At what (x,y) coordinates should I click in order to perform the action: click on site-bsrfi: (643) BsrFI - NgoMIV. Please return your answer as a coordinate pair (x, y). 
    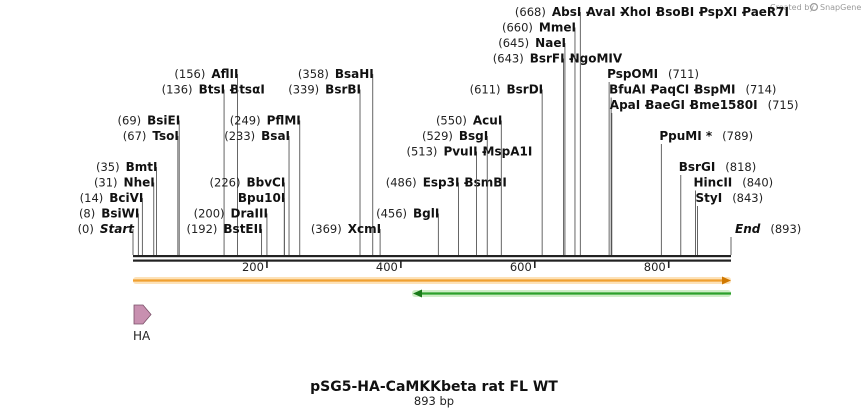
    Looking at the image, I should click on (558, 154).